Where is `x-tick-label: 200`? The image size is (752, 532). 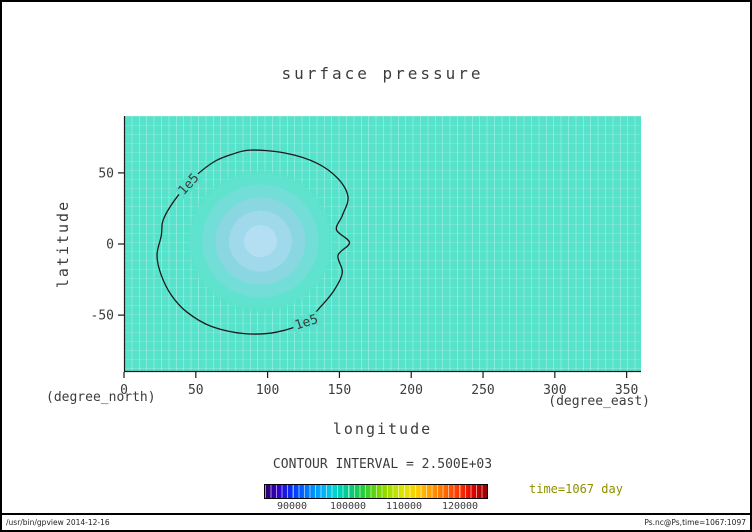
x-tick-label: 200 is located at coordinates (410, 390).